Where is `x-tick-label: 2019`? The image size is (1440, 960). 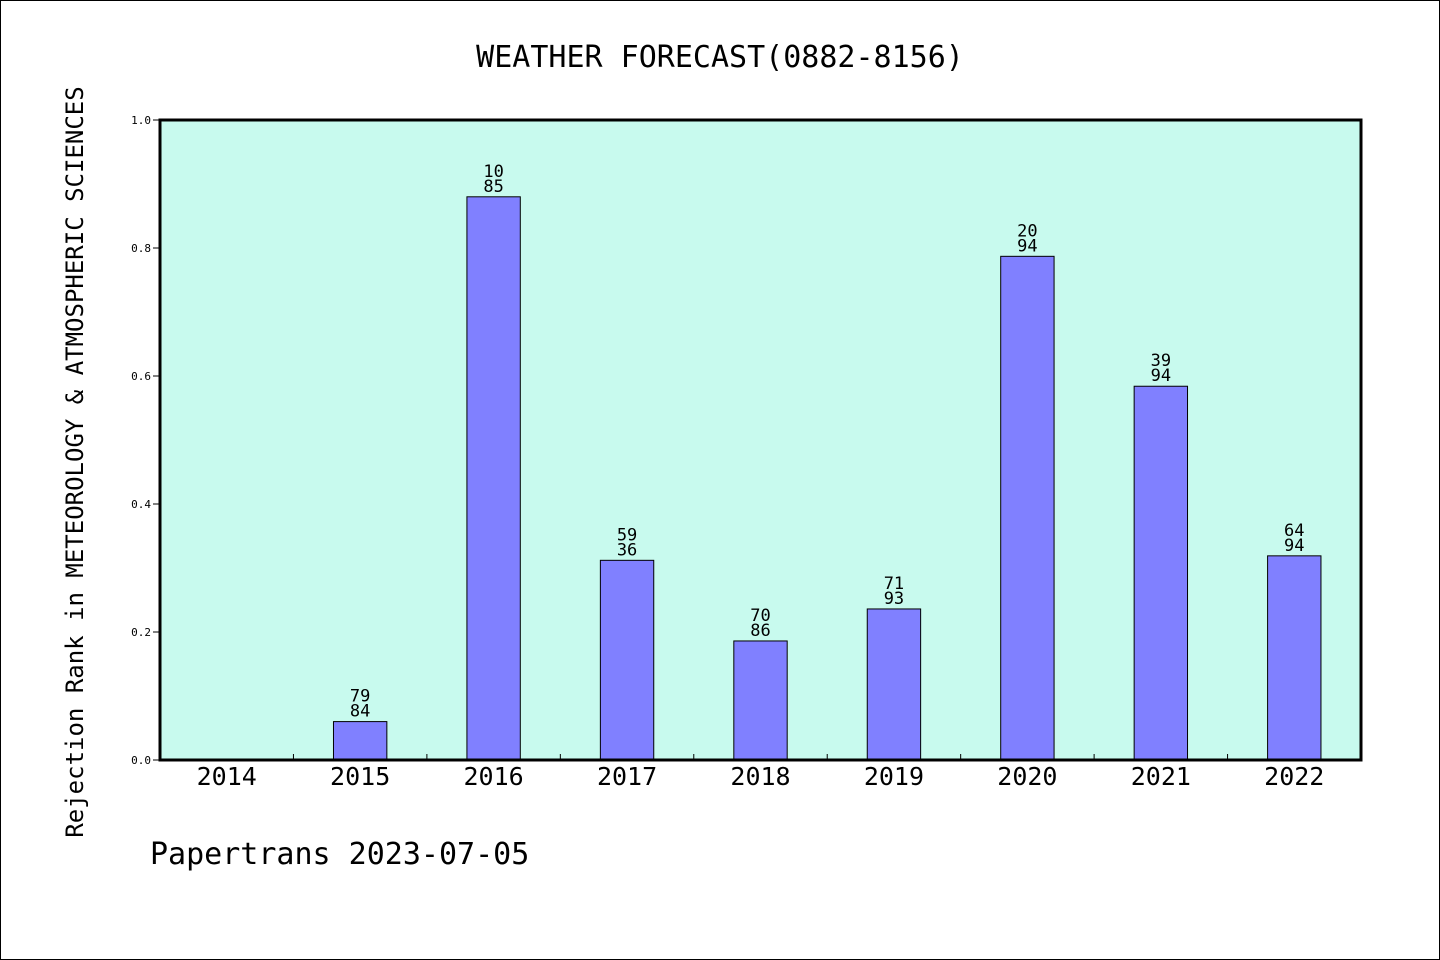
x-tick-label: 2019 is located at coordinates (894, 776).